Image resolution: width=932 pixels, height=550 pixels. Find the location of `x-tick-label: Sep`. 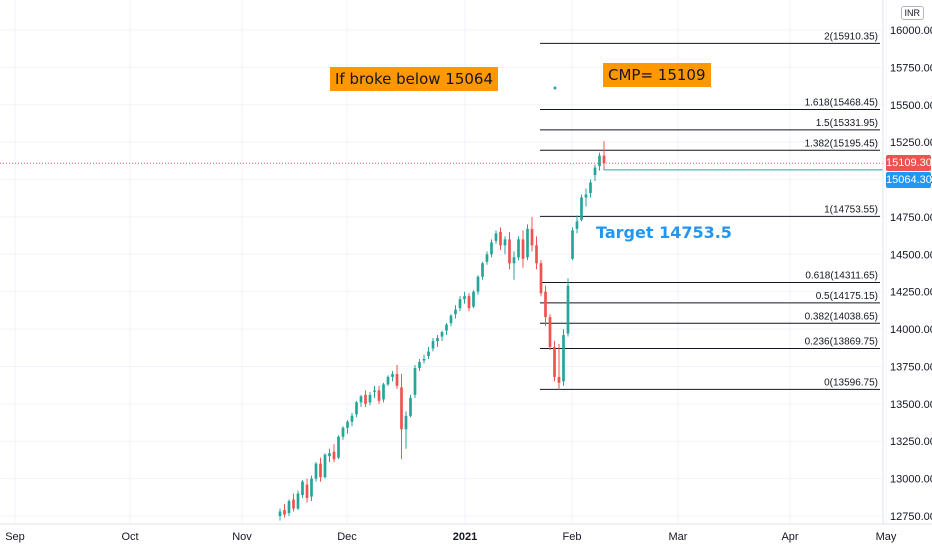

x-tick-label: Sep is located at coordinates (15, 537).